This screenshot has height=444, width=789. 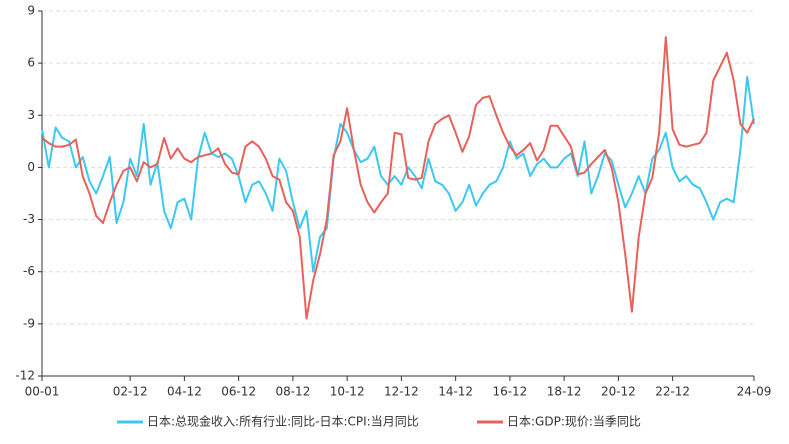 I want to click on x-tick-label: 14-12, so click(x=455, y=392).